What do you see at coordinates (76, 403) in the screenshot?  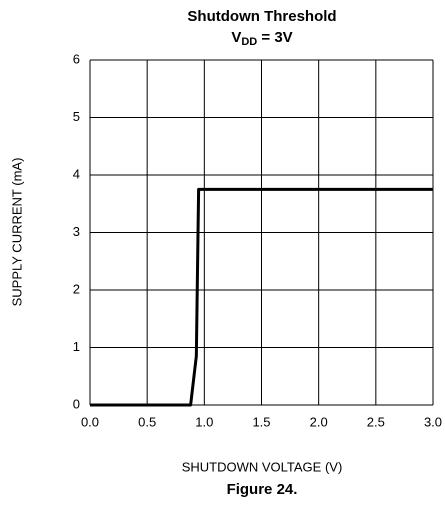 I see `y-tick-label: 0` at bounding box center [76, 403].